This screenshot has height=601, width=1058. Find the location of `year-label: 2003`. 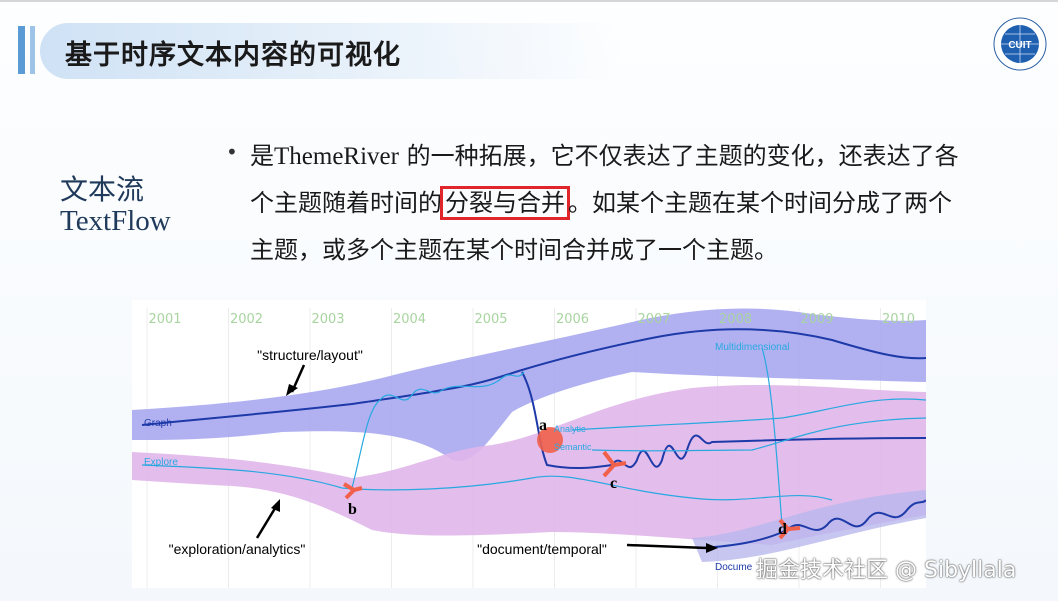

year-label: 2003 is located at coordinates (327, 319).